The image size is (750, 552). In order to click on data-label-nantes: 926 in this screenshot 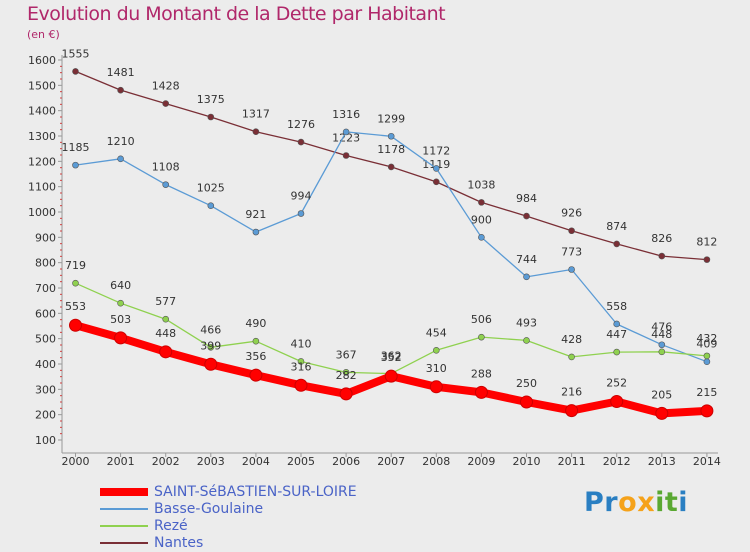, I will do `click(571, 213)`.